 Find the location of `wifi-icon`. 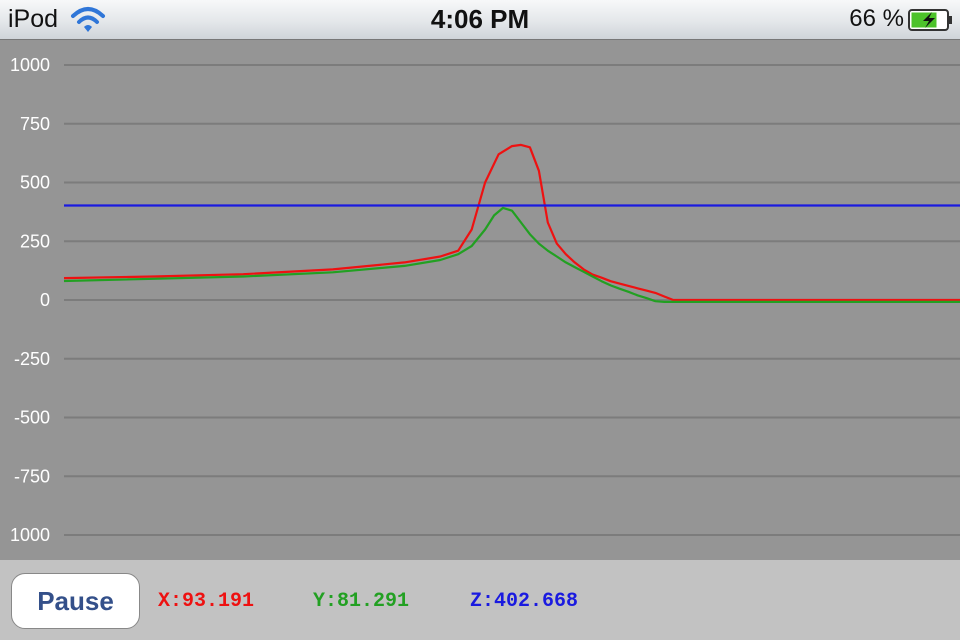

wifi-icon is located at coordinates (88, 22).